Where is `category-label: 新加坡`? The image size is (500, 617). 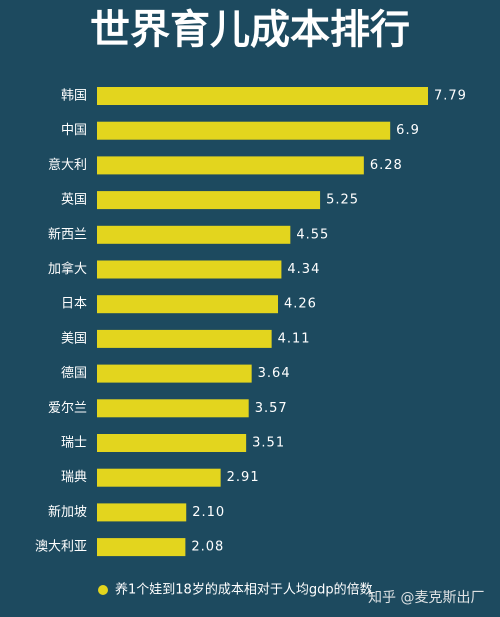 category-label: 新加坡 is located at coordinates (67, 512).